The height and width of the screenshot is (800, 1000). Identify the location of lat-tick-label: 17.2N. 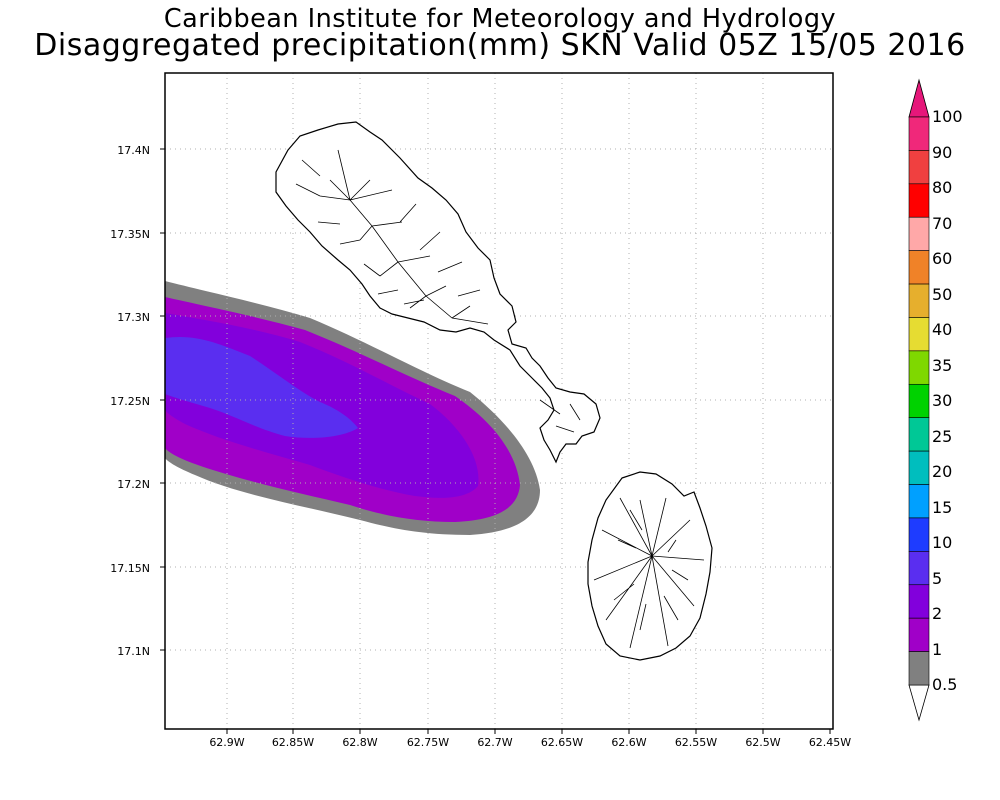
(133, 484).